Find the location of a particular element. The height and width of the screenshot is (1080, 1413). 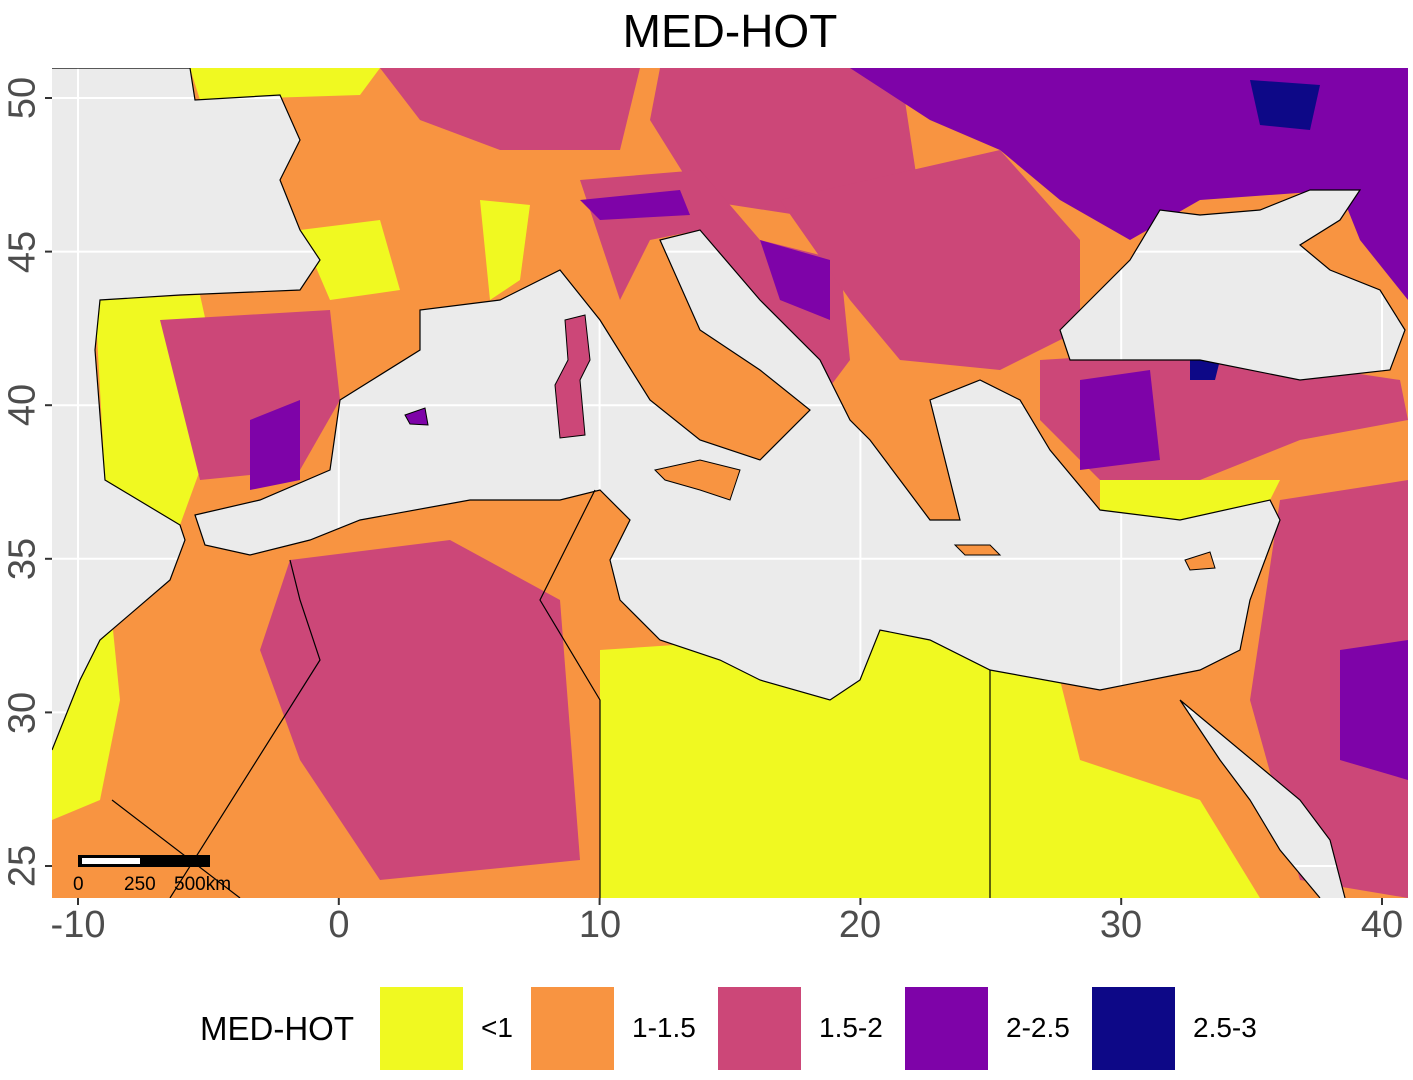

x-tick-label: -10 is located at coordinates (78, 925).